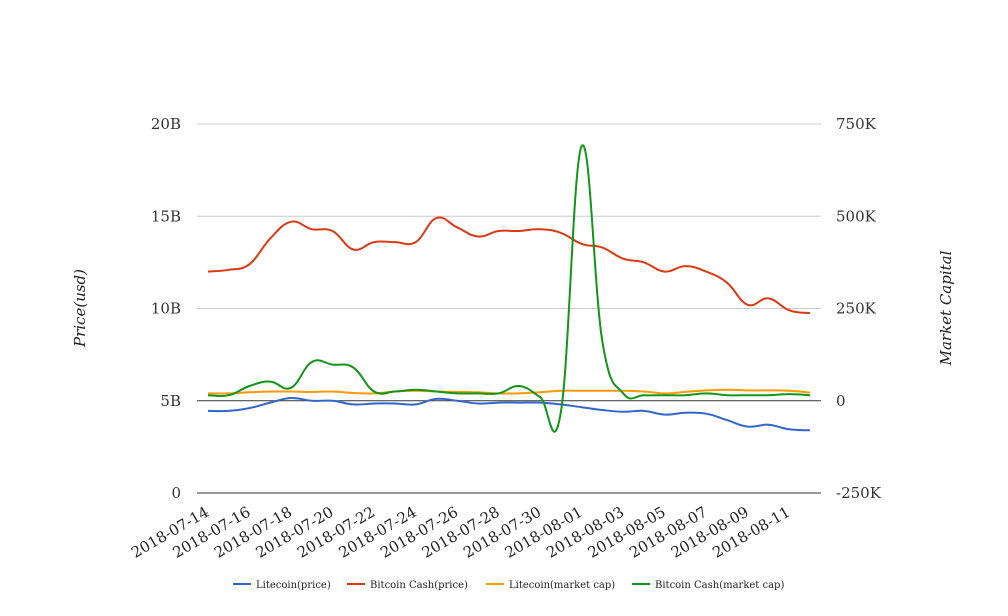 This screenshot has width=1008, height=616. I want to click on right-y-tick-label: 250K, so click(856, 309).